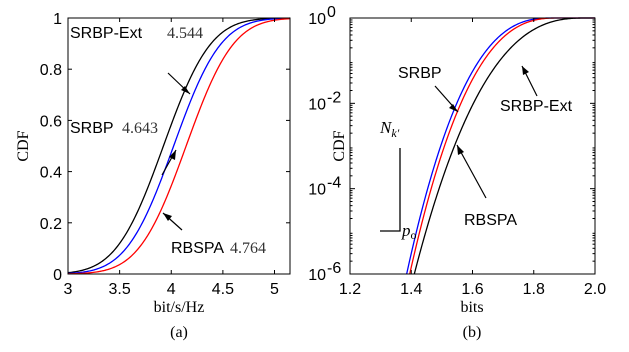  I want to click on panel-a-y-tick-label: 0.6, so click(51, 121).